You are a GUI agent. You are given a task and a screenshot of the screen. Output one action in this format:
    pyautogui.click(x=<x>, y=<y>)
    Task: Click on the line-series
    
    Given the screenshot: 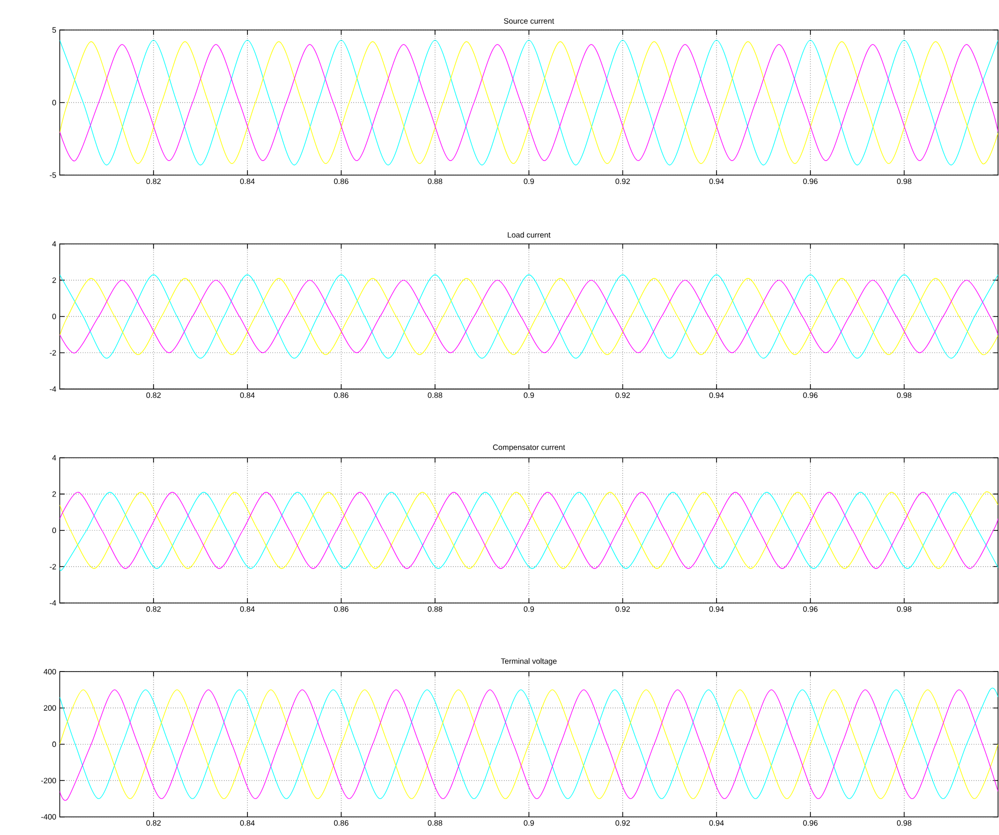 What is the action you would take?
    pyautogui.click(x=529, y=744)
    